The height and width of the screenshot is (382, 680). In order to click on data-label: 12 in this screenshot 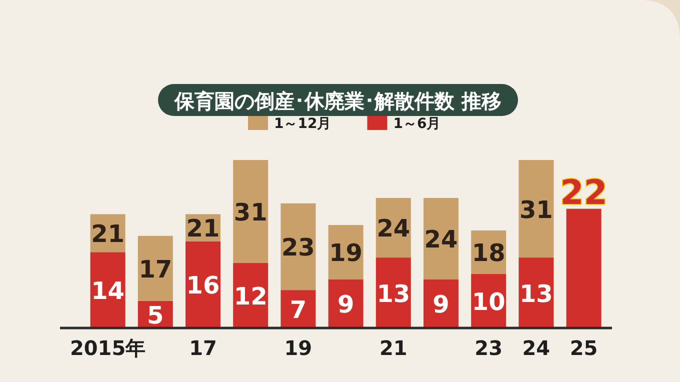, I will do `click(251, 296)`.